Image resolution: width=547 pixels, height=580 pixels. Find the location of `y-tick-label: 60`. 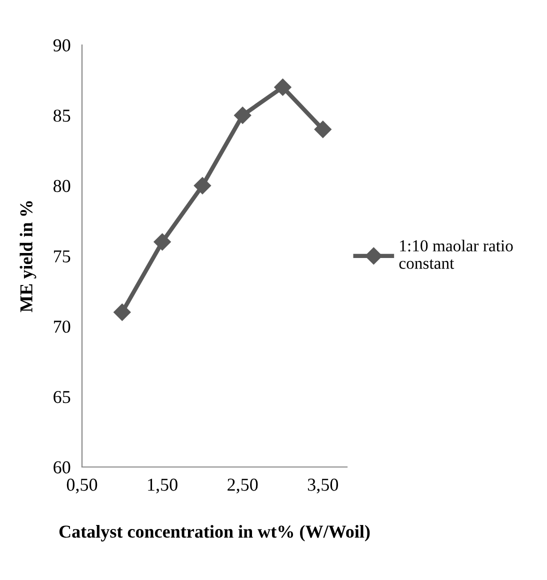

y-tick-label: 60 is located at coordinates (62, 467).